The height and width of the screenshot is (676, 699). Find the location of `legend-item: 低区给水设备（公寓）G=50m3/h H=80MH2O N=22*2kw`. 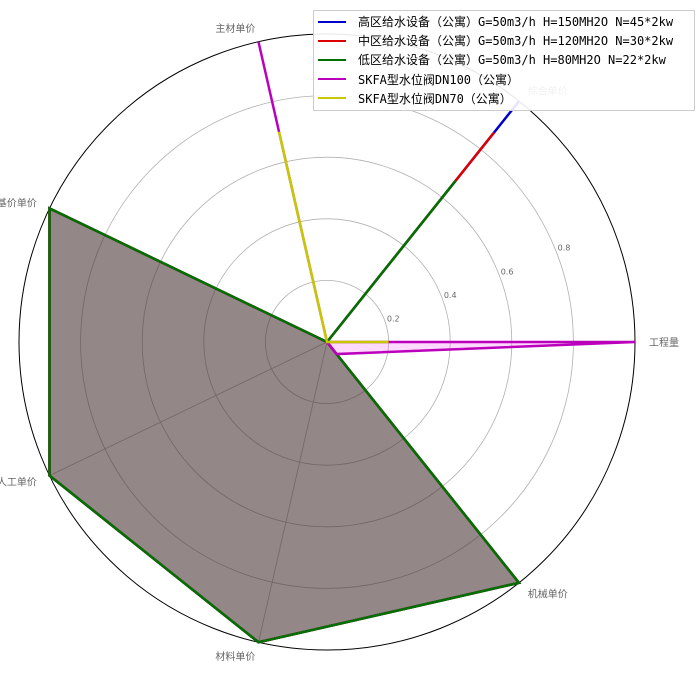

legend-item: 低区给水设备（公寓）G=50m3/h H=80MH2O N=22*2kw is located at coordinates (506, 59).